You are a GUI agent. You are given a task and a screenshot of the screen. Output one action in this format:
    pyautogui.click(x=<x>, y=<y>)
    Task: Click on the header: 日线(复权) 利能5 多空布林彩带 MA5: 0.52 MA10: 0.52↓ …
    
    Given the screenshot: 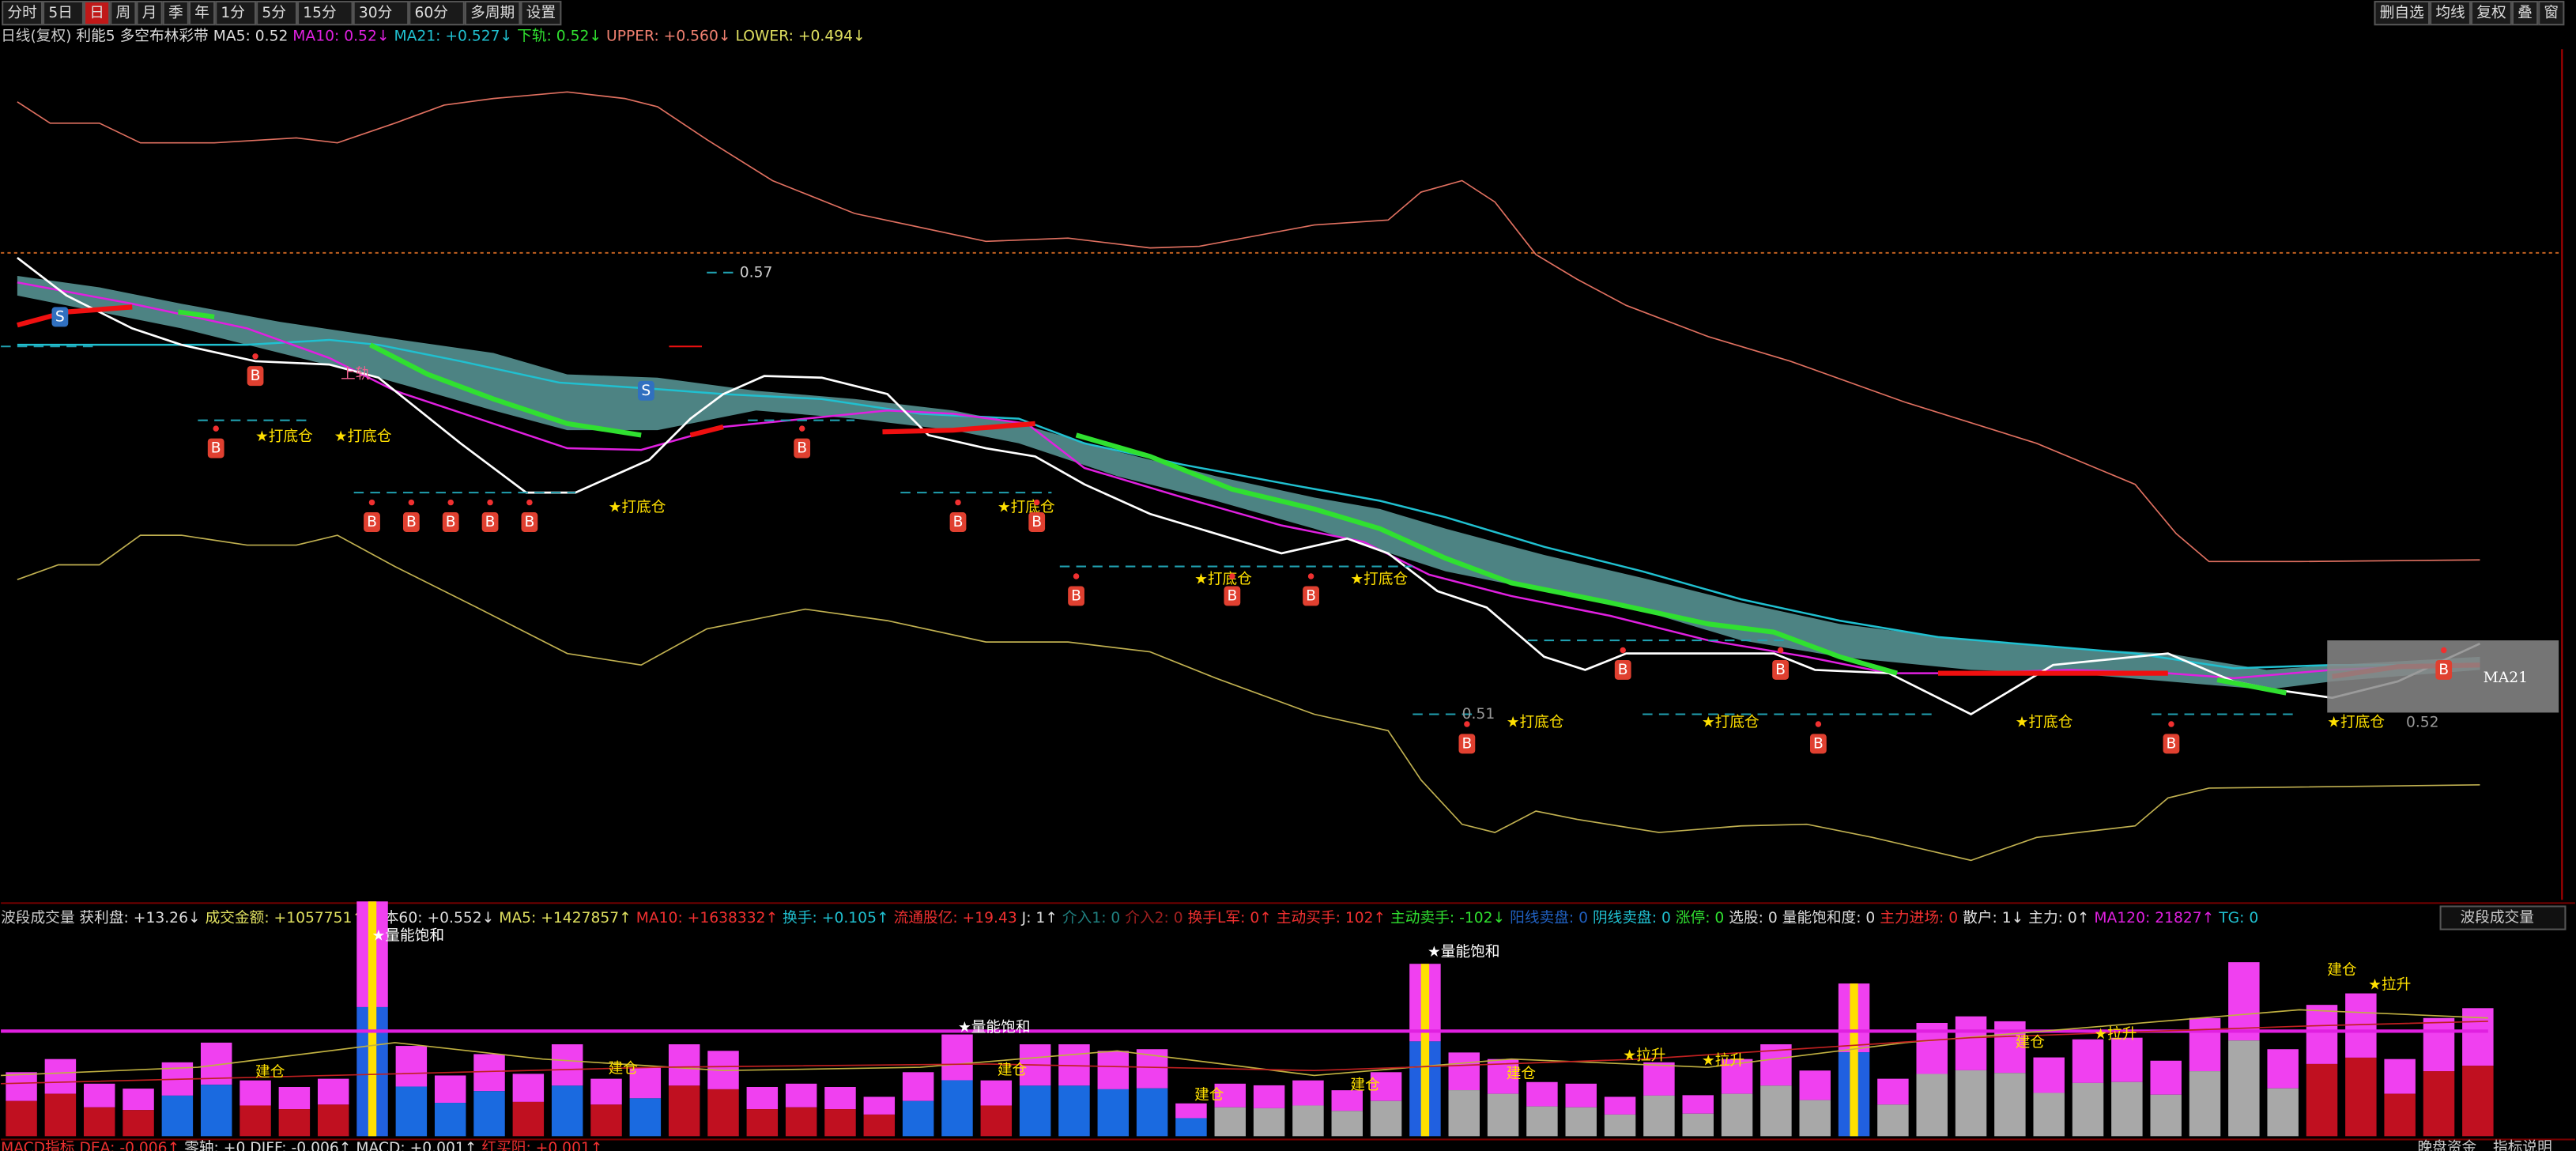 What is the action you would take?
    pyautogui.click(x=433, y=36)
    